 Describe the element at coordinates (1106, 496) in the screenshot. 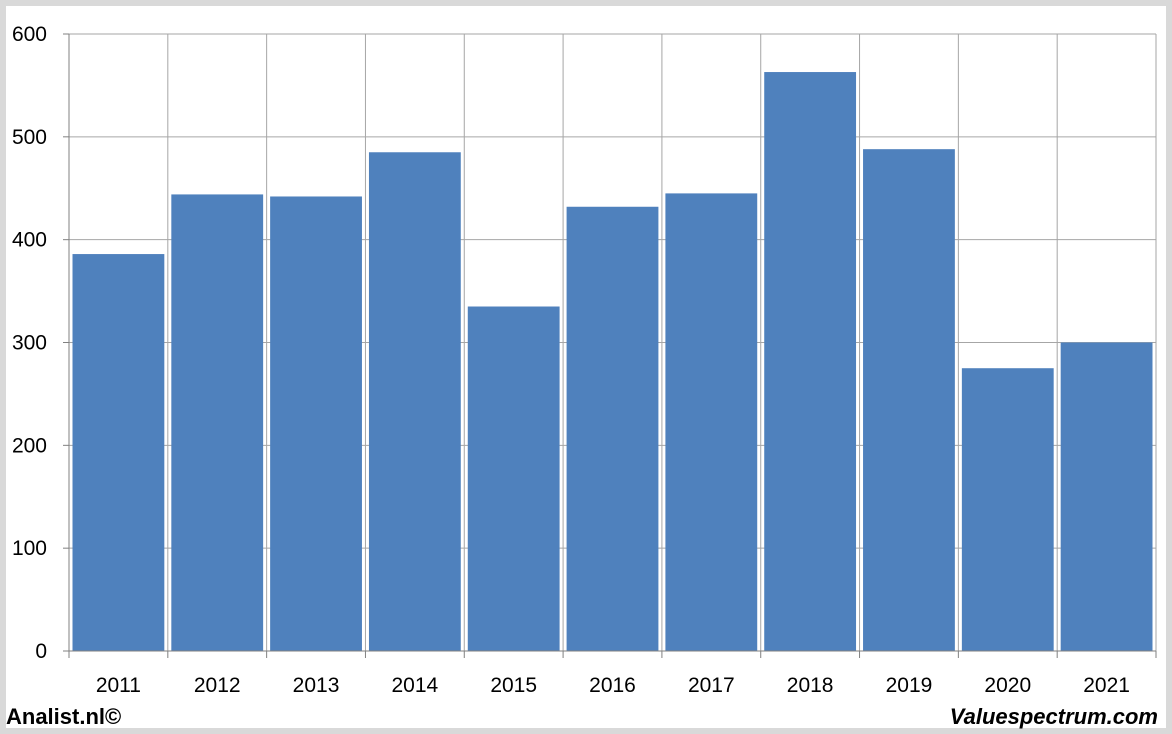

I see `bar-2021` at that location.